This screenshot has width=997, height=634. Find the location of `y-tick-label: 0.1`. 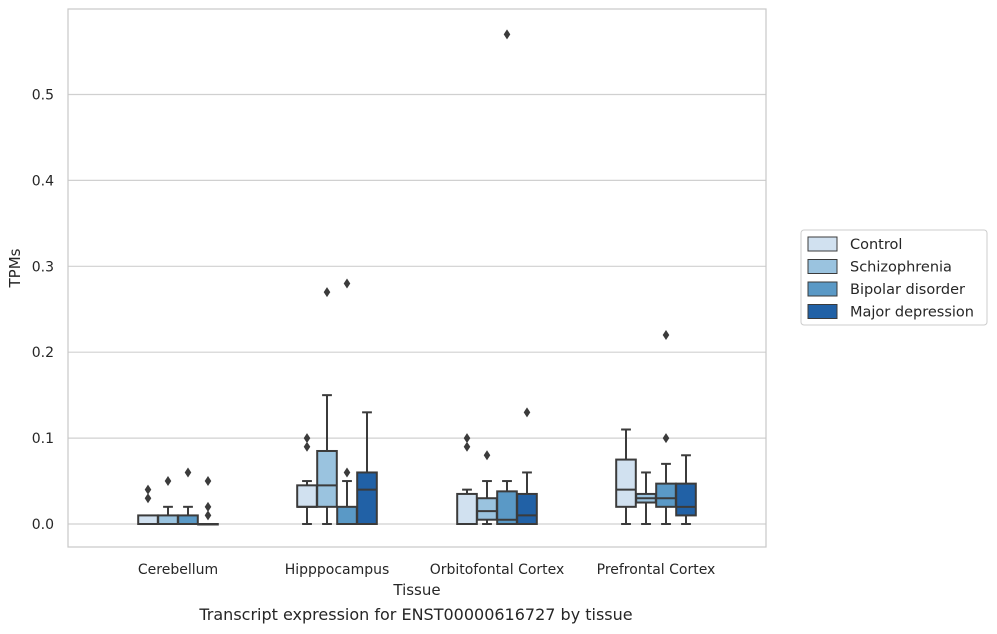

y-tick-label: 0.1 is located at coordinates (43, 439).